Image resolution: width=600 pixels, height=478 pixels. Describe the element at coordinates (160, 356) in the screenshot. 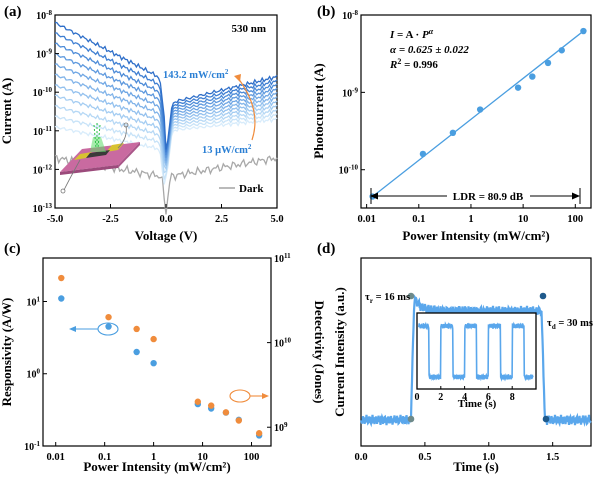

I see `panel-c-points` at that location.